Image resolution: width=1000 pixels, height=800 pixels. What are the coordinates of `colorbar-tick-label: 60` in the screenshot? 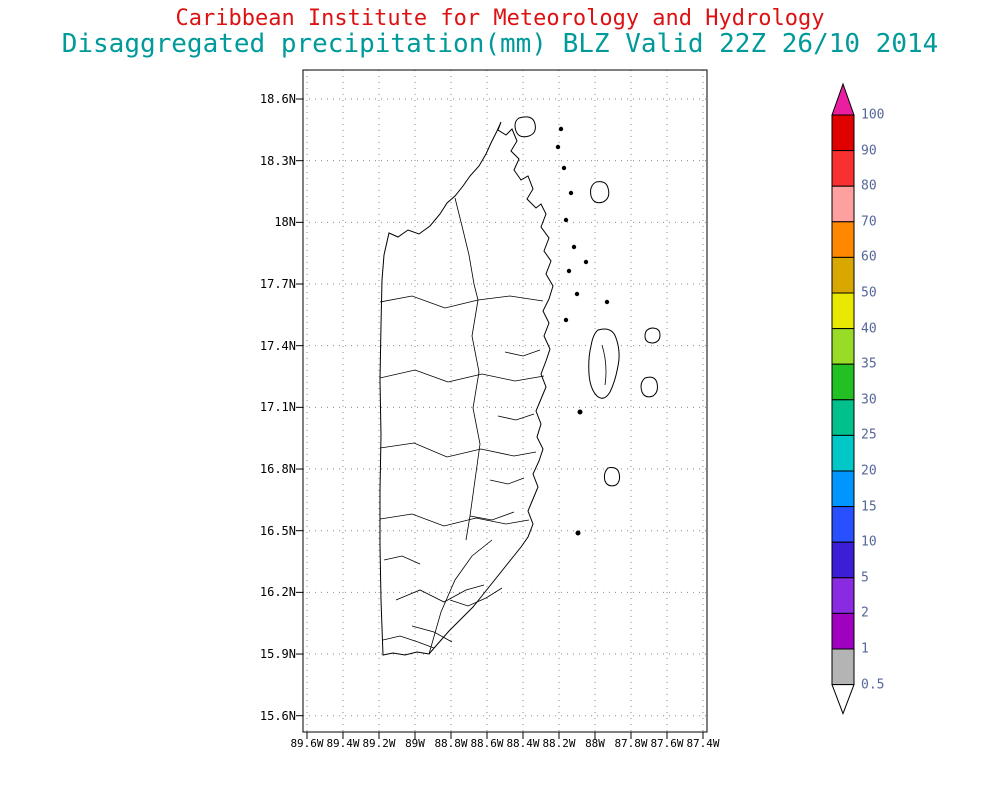 It's located at (869, 257).